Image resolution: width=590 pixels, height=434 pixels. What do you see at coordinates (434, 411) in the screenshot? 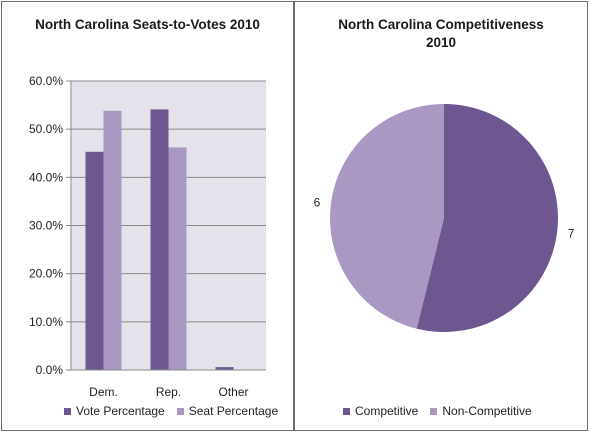
I see `legend-swatch-non-competitive` at bounding box center [434, 411].